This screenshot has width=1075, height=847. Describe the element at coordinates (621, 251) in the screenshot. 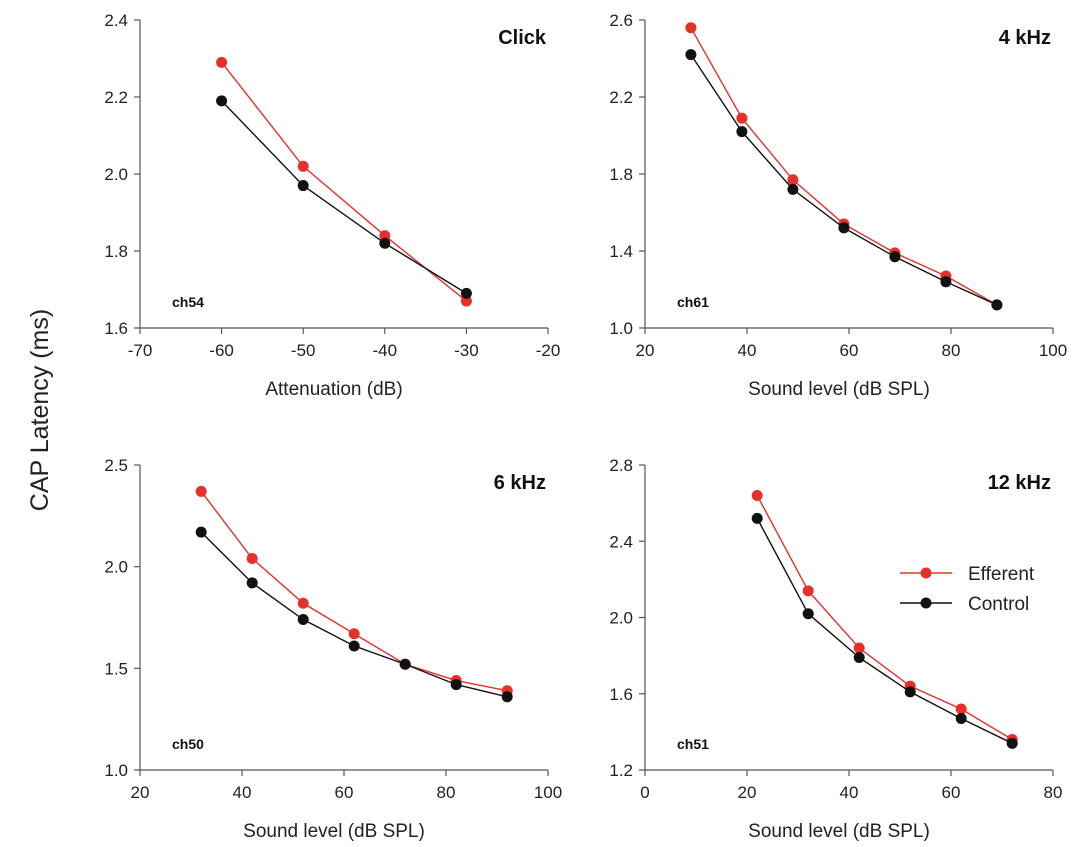

I see `y-tick-label: 1.4` at that location.